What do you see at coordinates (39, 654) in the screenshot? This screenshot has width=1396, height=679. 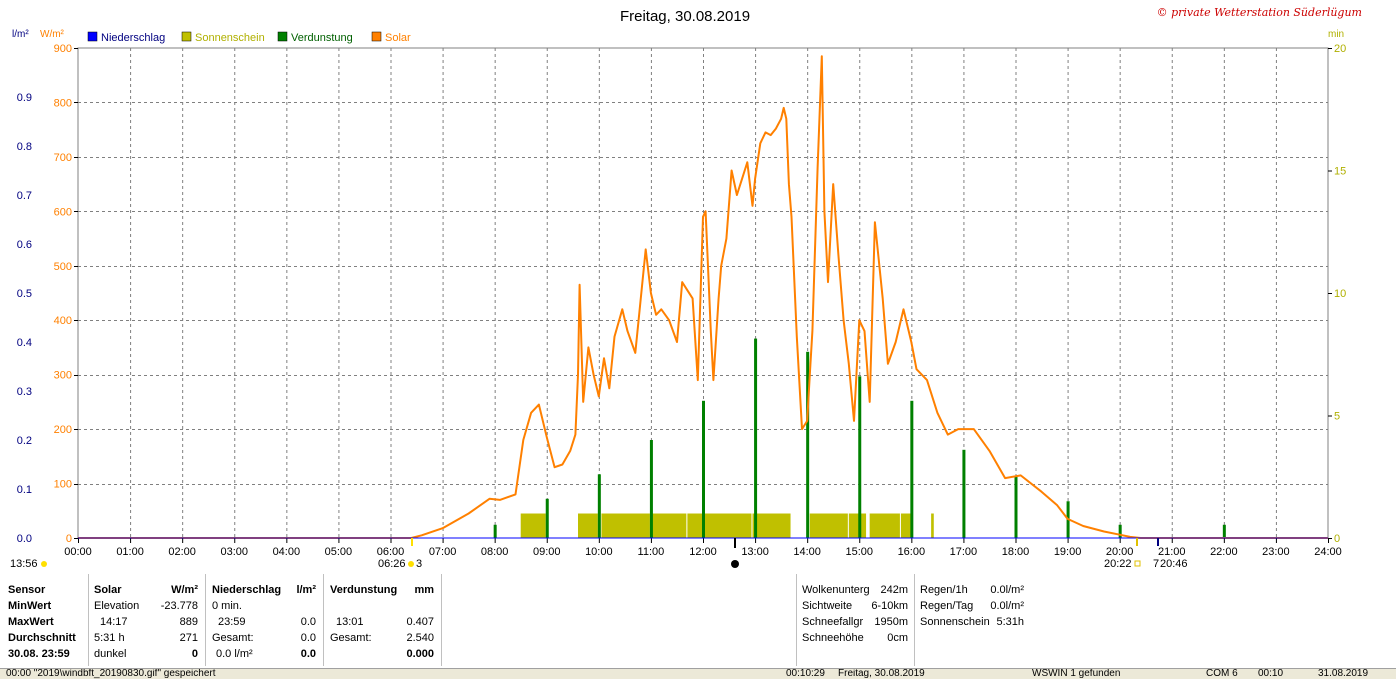 I see `current-label: 30.08. 23:59` at bounding box center [39, 654].